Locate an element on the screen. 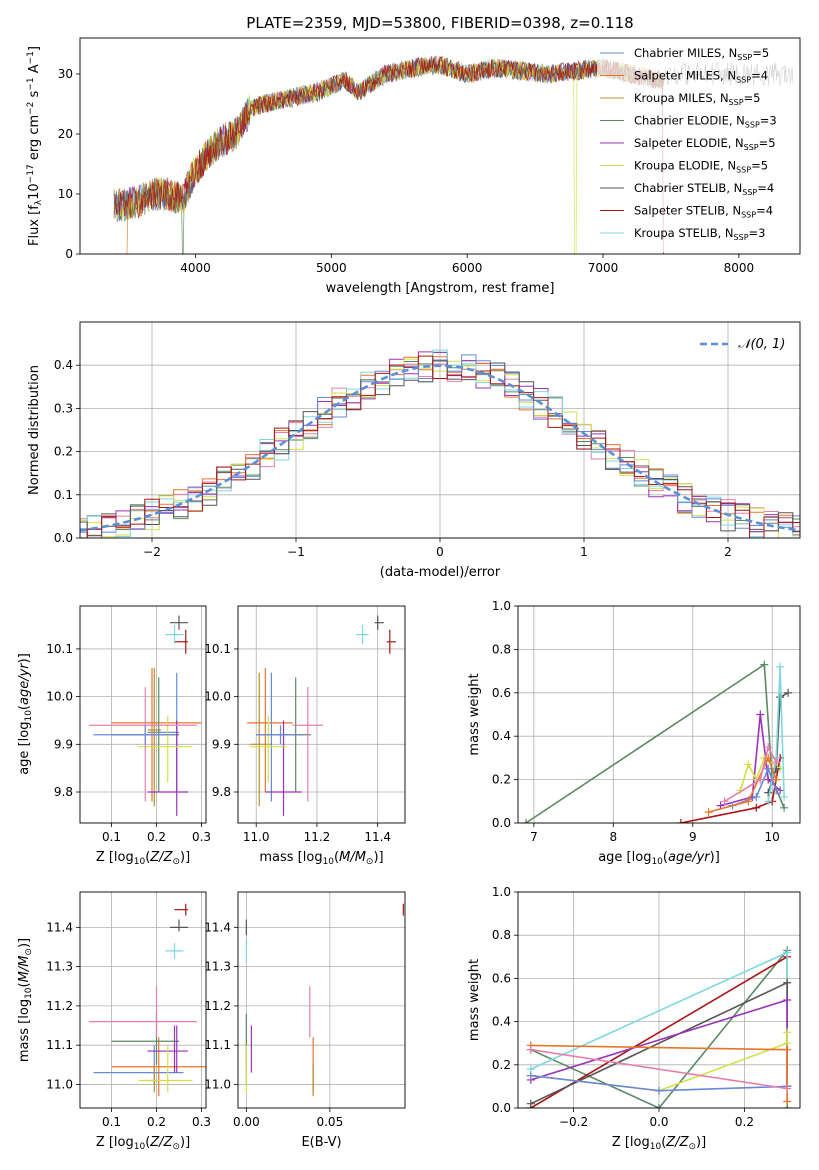 The width and height of the screenshot is (819, 1170). mass-weight-vs-Z-ytick-label: 1.0 is located at coordinates (501, 892).